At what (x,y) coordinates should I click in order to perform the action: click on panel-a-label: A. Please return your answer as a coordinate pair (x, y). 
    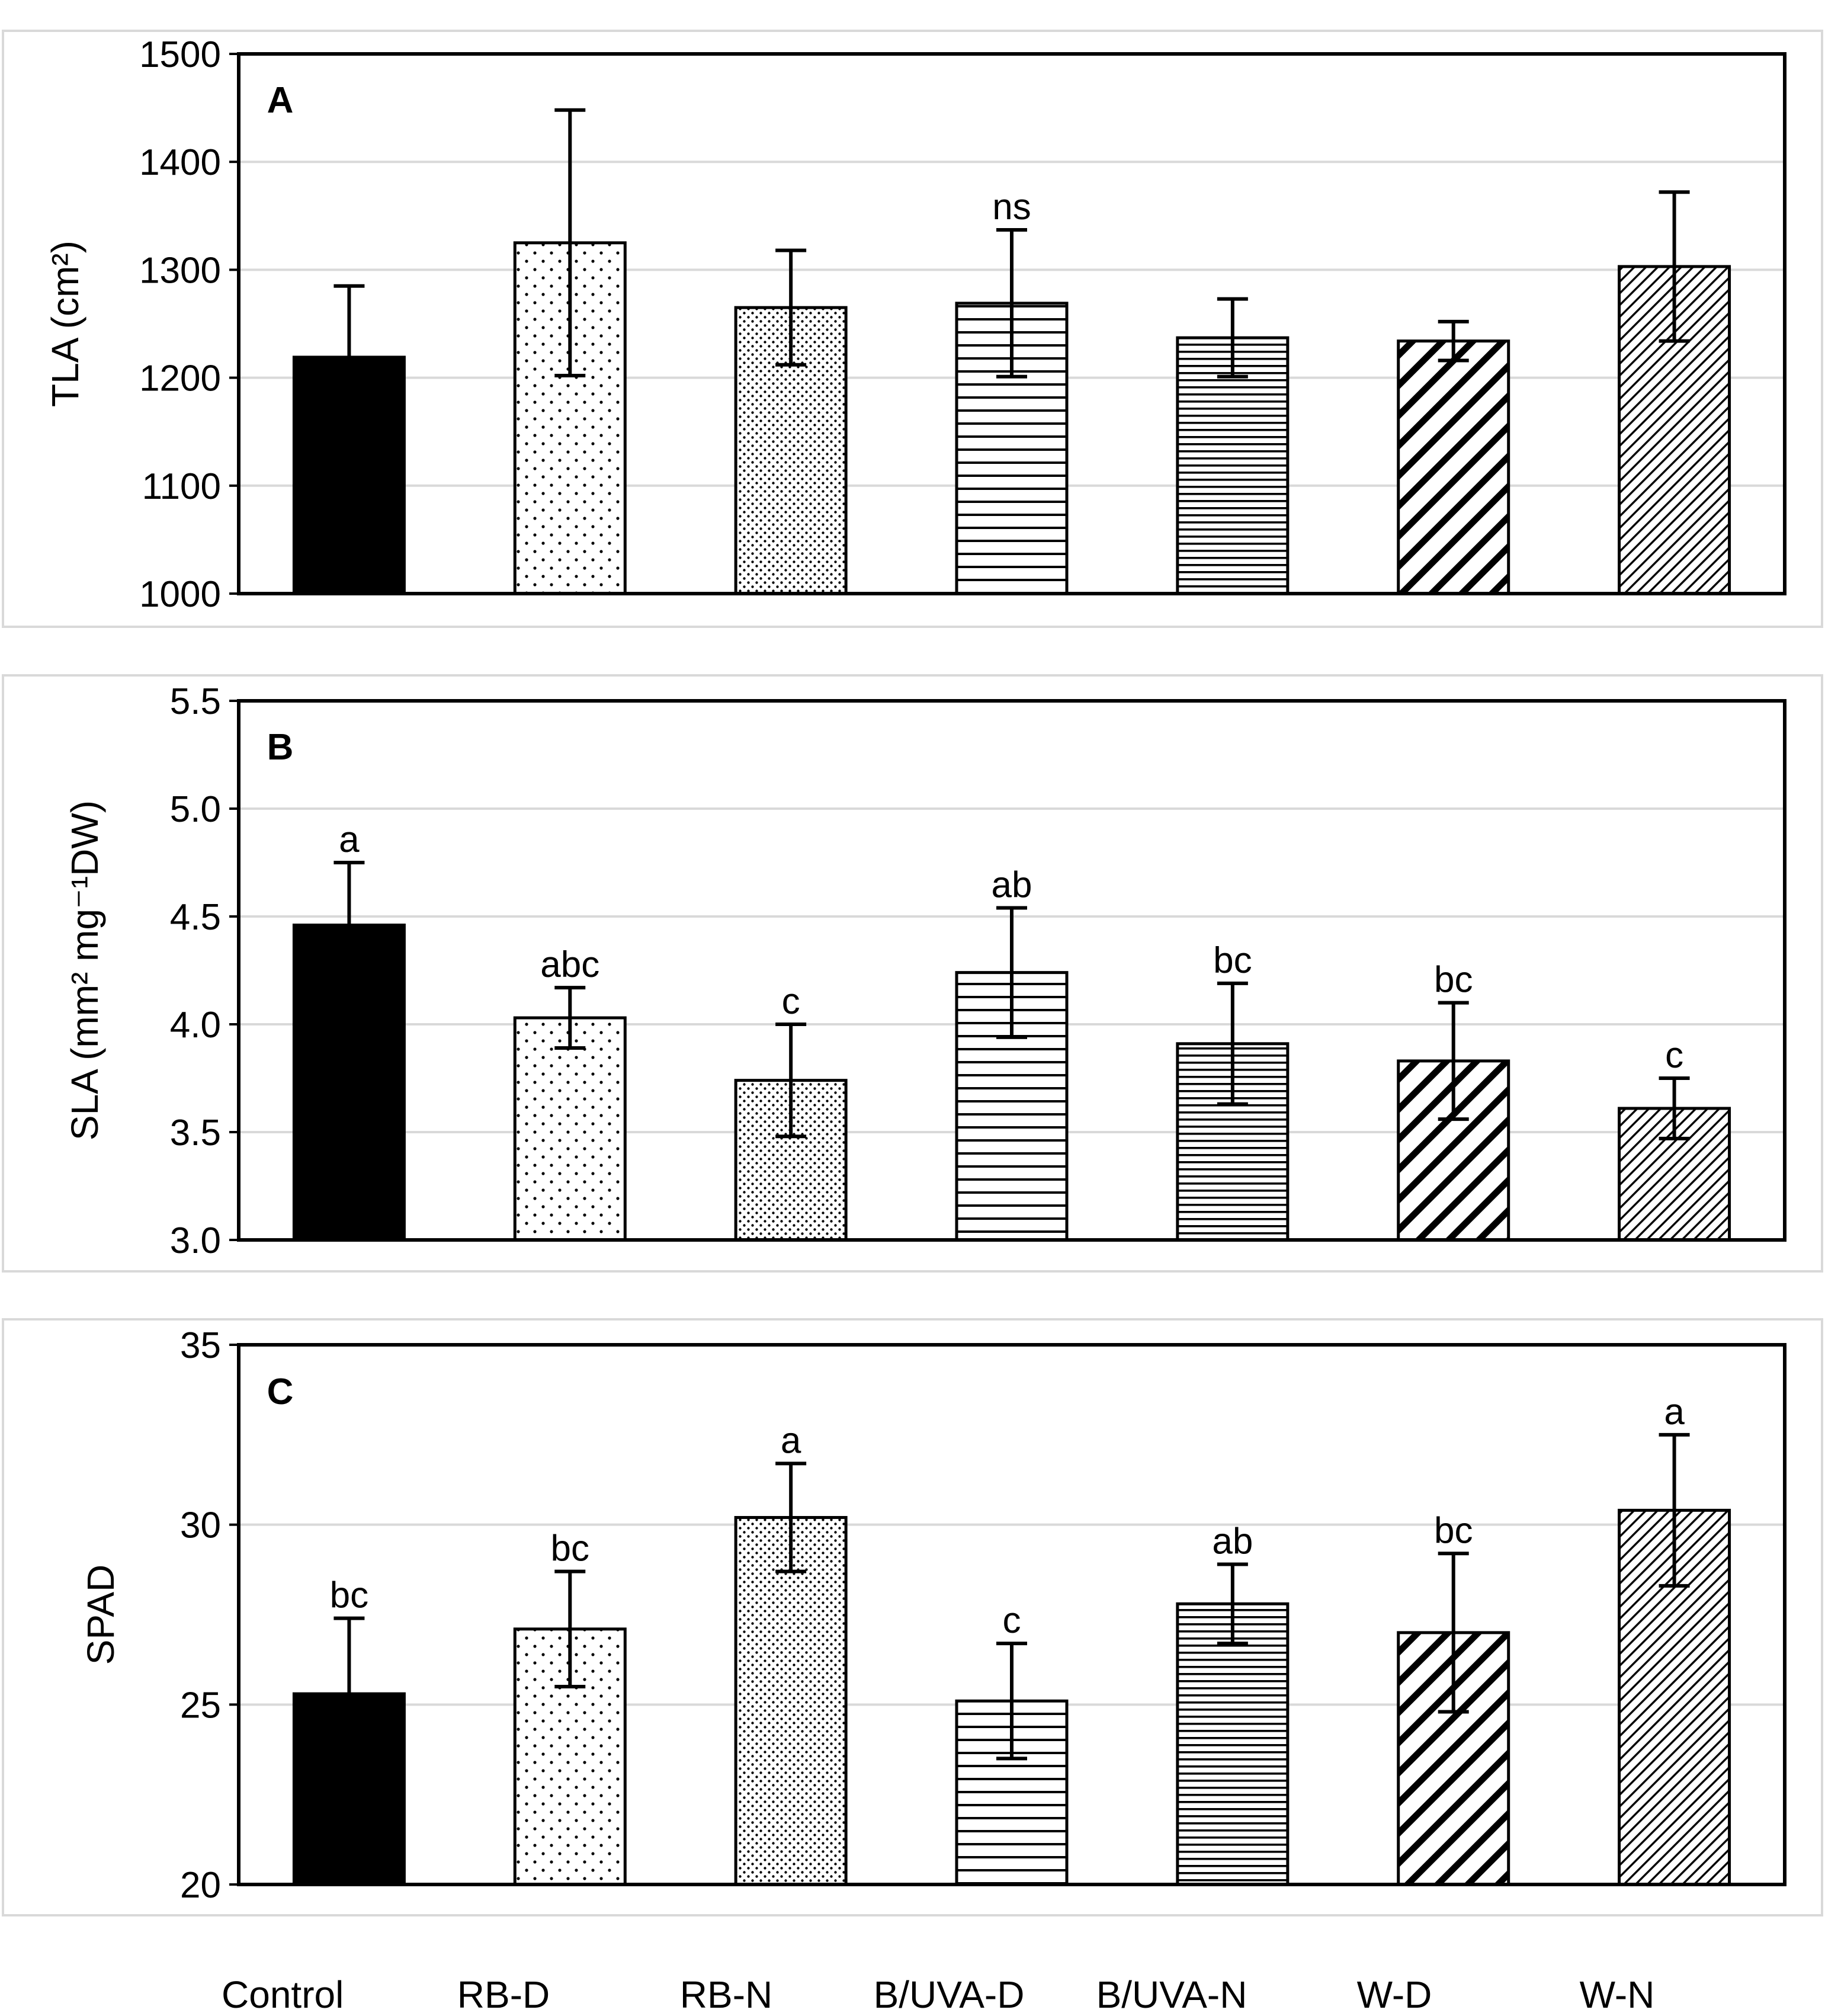
    Looking at the image, I should click on (280, 100).